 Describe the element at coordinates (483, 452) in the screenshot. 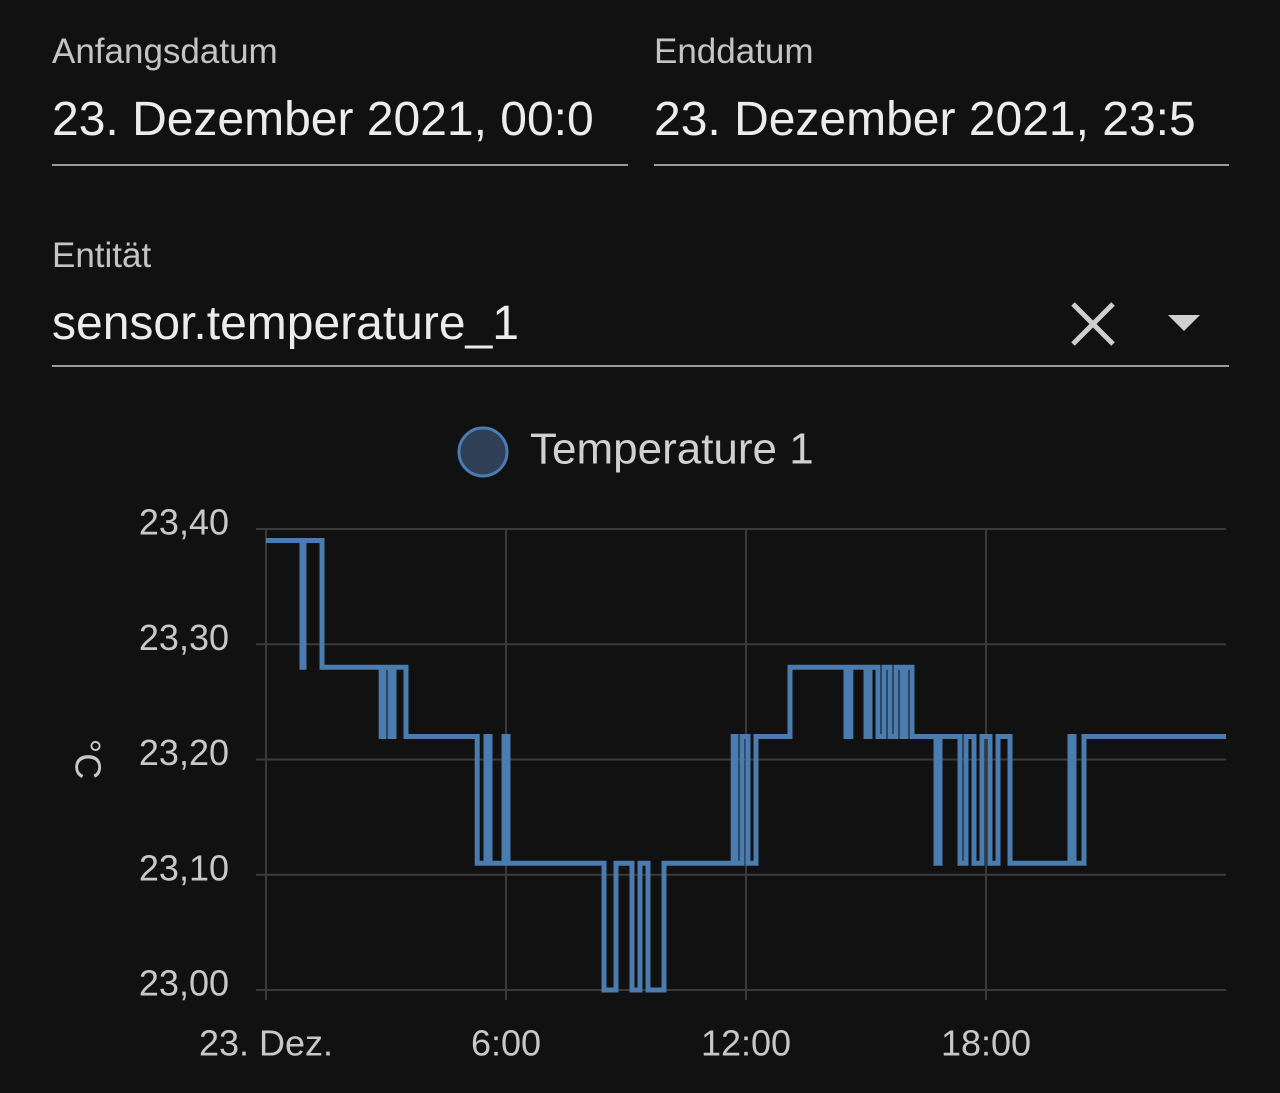

I see `legend-swatch` at that location.